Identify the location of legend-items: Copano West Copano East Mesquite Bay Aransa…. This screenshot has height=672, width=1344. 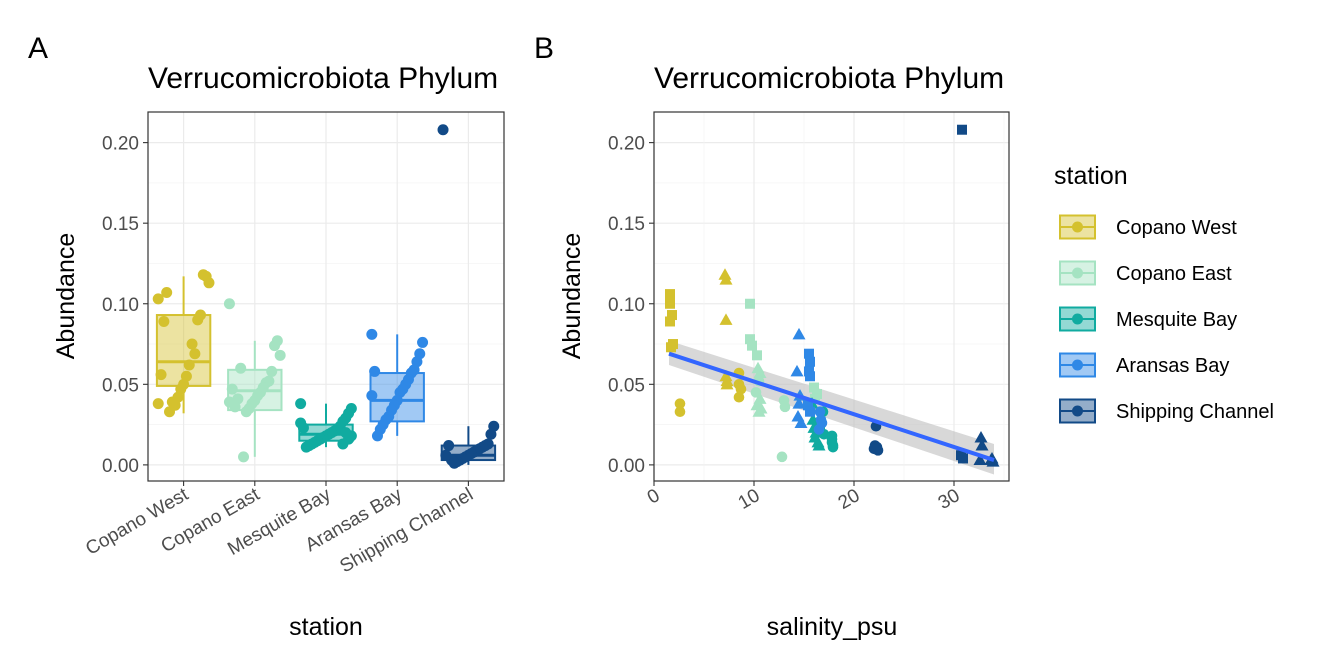
(1166, 319).